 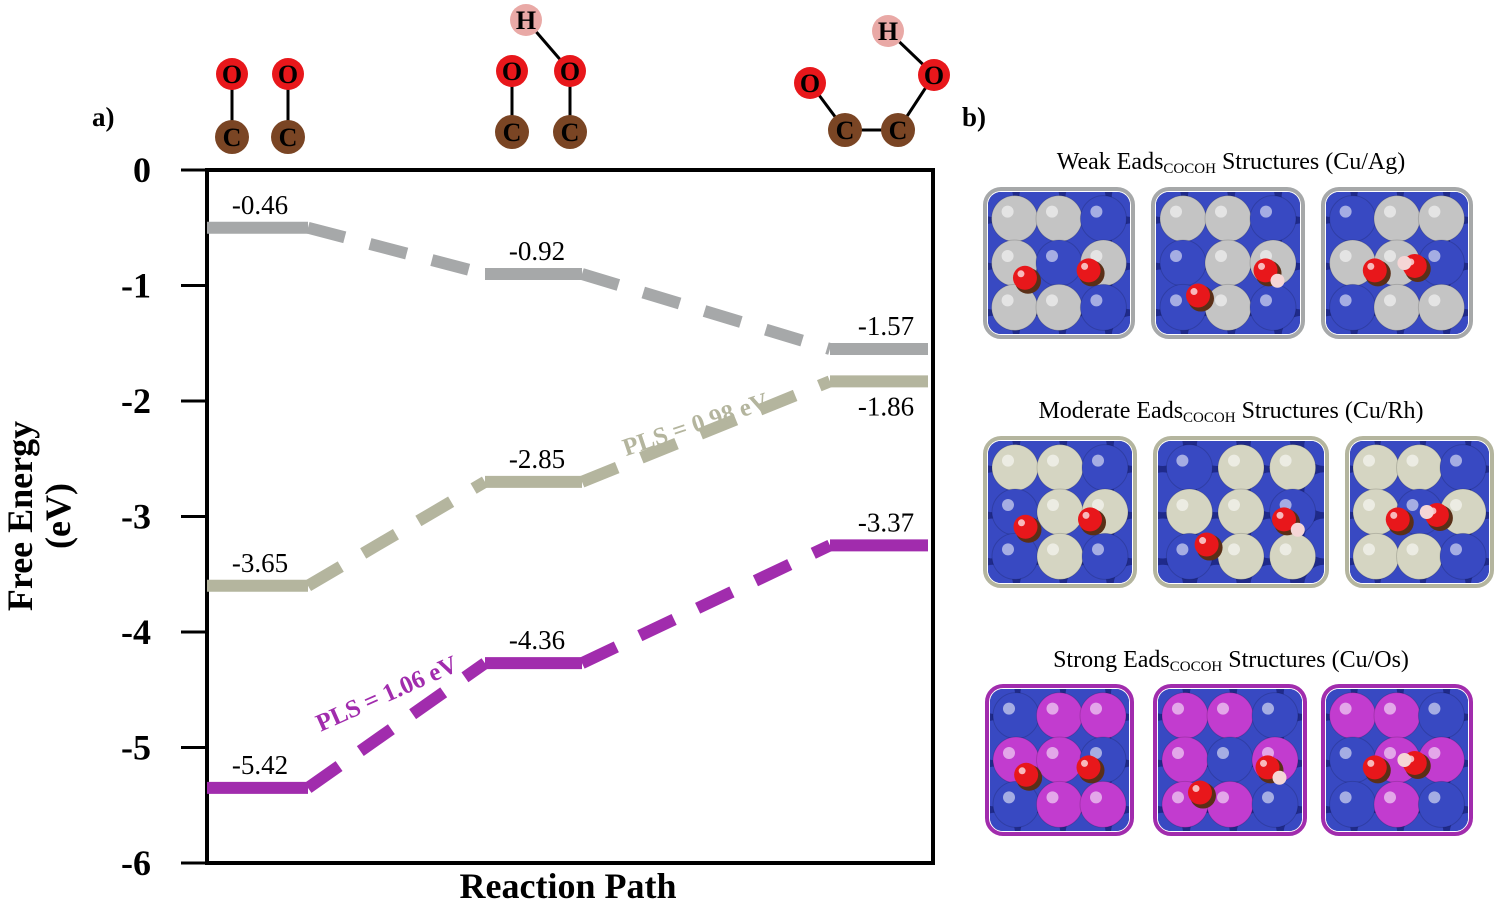 What do you see at coordinates (541, 76) in the screenshot?
I see `intermediate-state-2: H O O C C` at bounding box center [541, 76].